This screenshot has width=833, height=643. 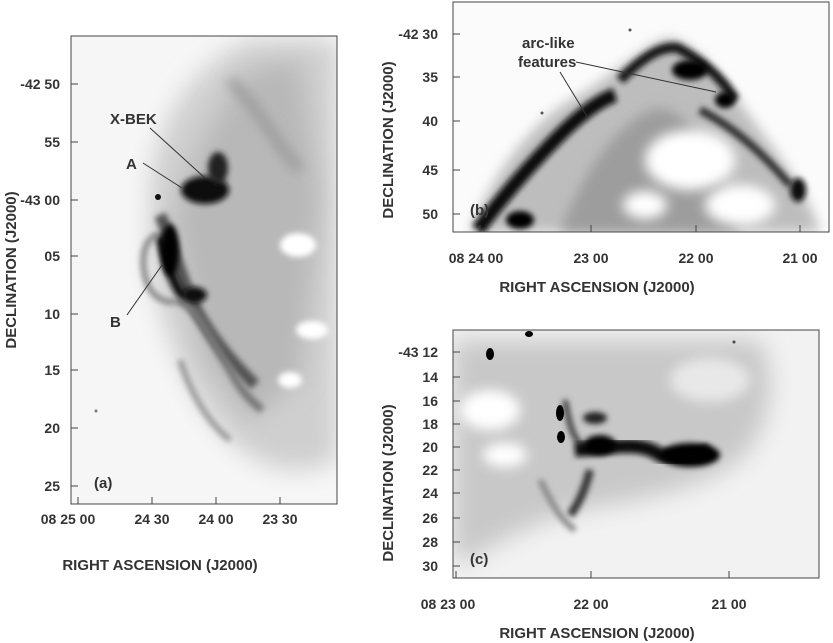 I want to click on panel-a-dec-ticks, so click(x=74, y=285).